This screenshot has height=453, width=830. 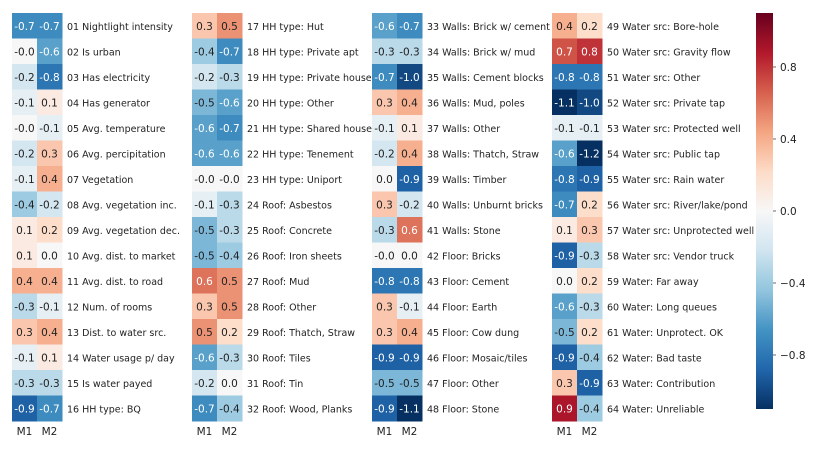 I want to click on cell-value-label: 0.6, so click(x=409, y=231).